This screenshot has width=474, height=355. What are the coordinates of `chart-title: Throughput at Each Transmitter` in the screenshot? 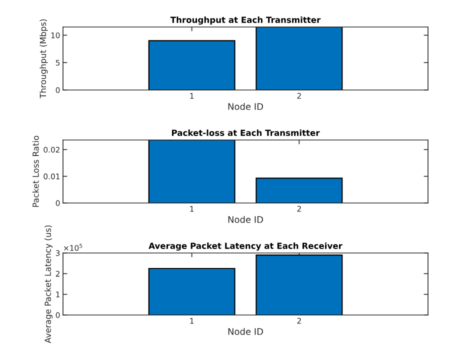 It's located at (245, 20).